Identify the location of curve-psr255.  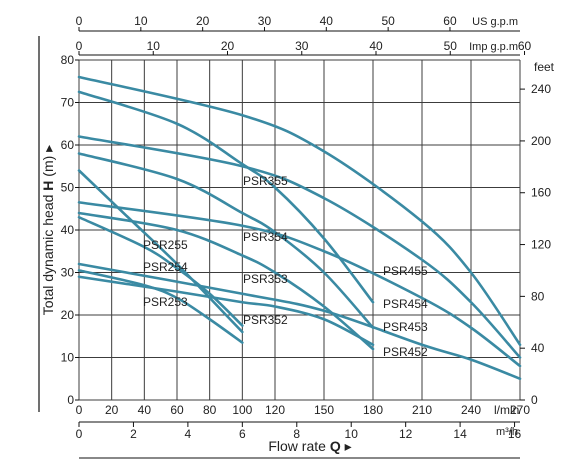
(160, 251).